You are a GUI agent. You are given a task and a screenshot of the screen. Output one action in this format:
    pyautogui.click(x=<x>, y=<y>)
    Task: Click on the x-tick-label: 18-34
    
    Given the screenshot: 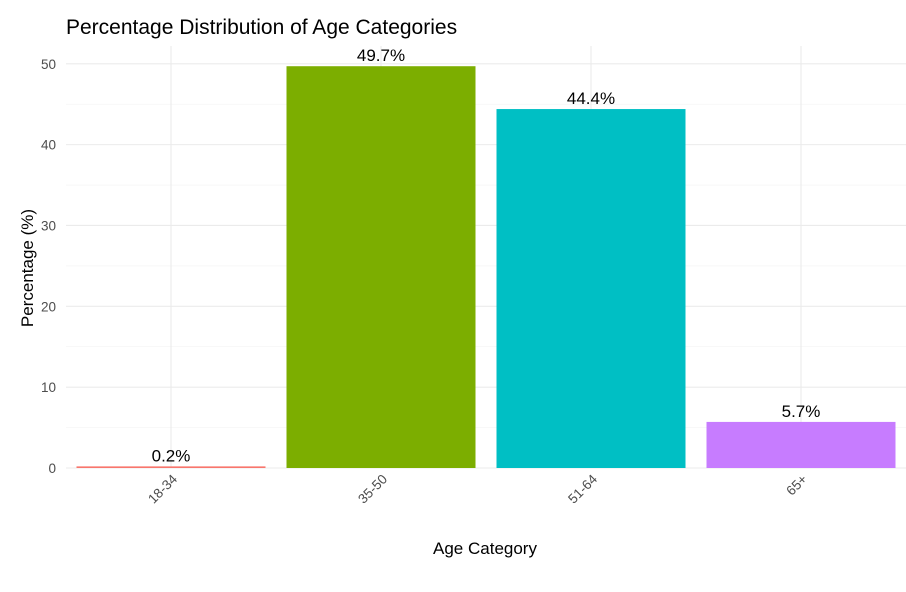 What is the action you would take?
    pyautogui.click(x=162, y=488)
    